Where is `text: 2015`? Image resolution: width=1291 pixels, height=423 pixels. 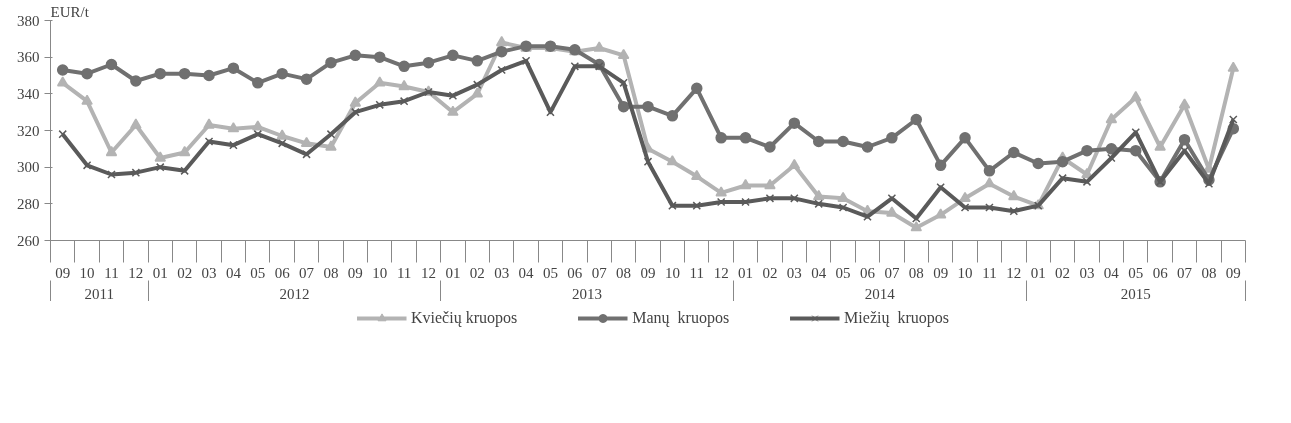 text: 2015 is located at coordinates (1135, 293).